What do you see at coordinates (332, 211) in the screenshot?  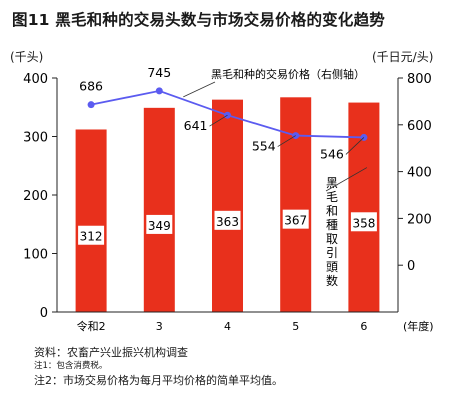 I see `bar-series-label-char: 和` at bounding box center [332, 211].